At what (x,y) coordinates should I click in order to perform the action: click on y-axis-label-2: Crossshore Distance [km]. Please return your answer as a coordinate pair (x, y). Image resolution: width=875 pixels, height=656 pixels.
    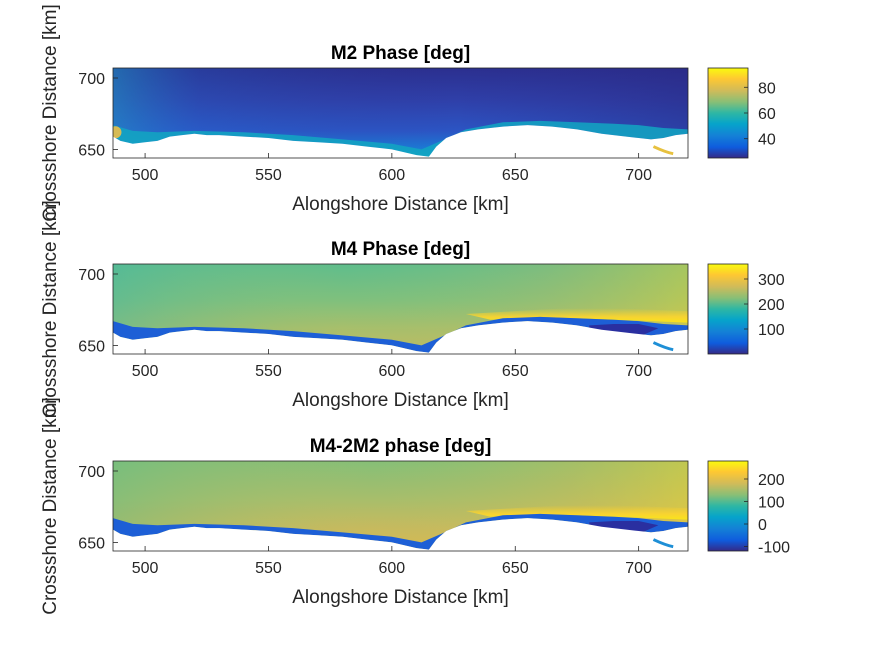
    Looking at the image, I should click on (50, 309).